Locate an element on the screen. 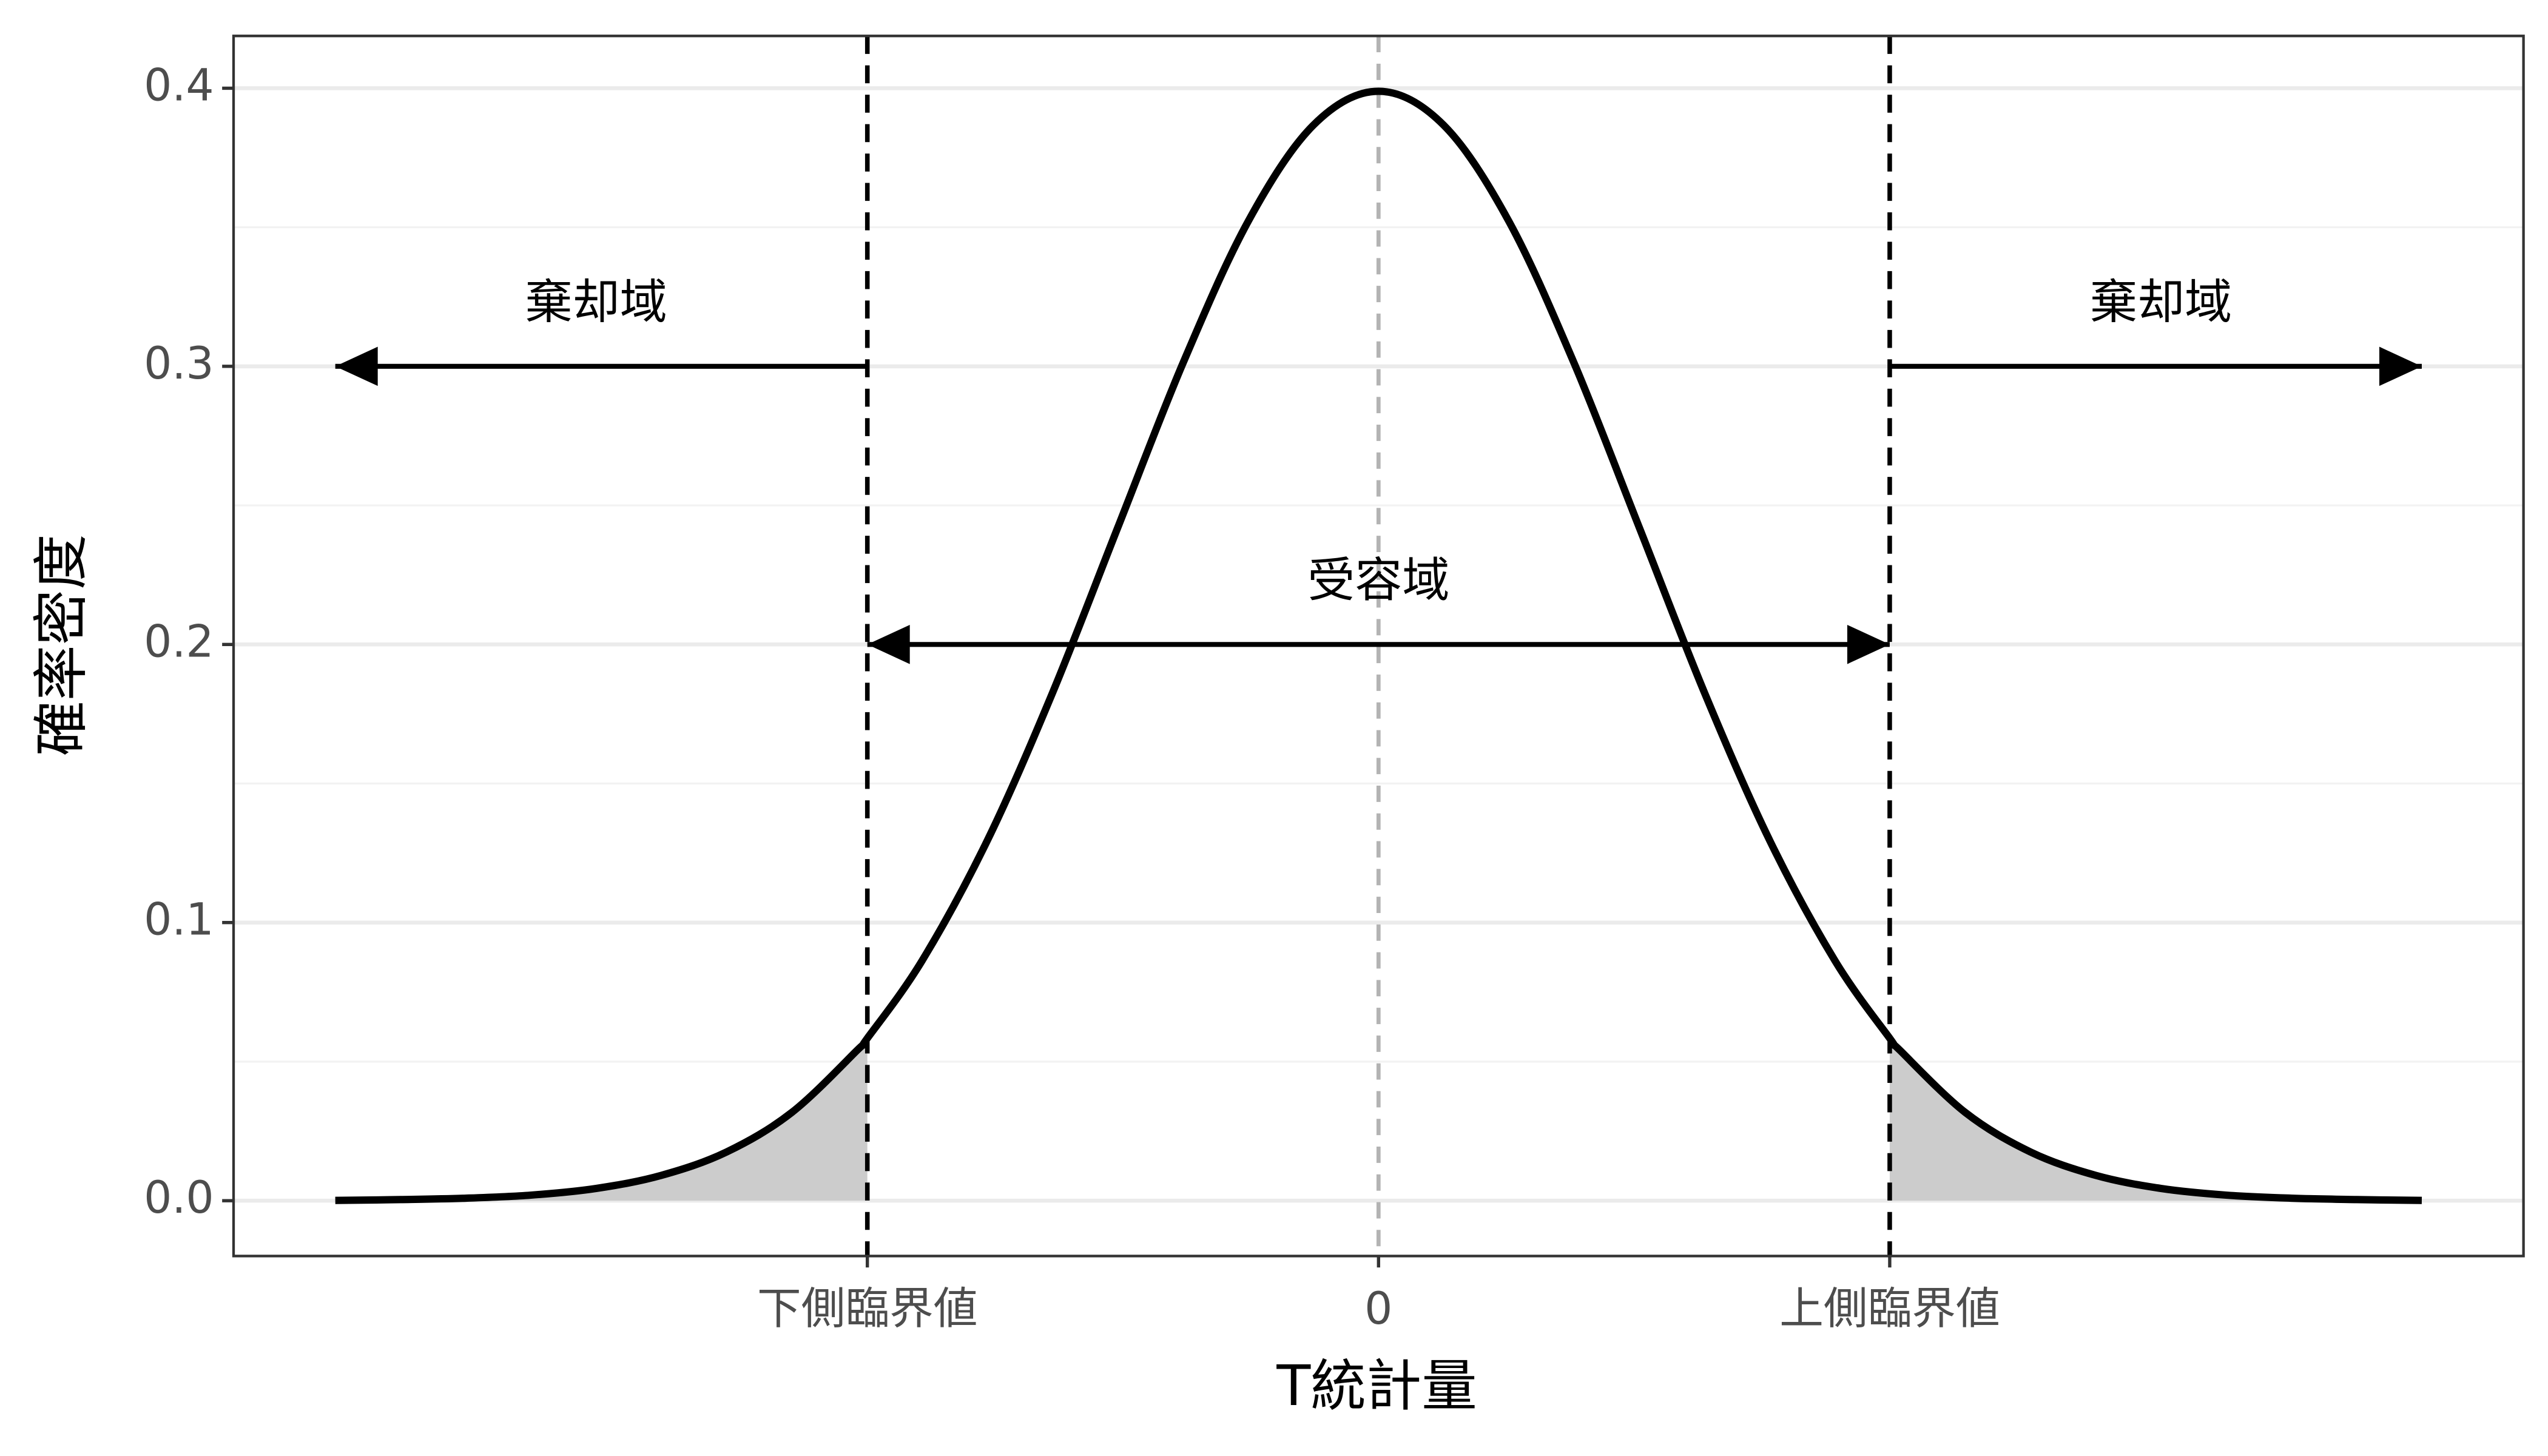 The image size is (2548, 1456). y-tick-label: 0.2 is located at coordinates (179, 641).